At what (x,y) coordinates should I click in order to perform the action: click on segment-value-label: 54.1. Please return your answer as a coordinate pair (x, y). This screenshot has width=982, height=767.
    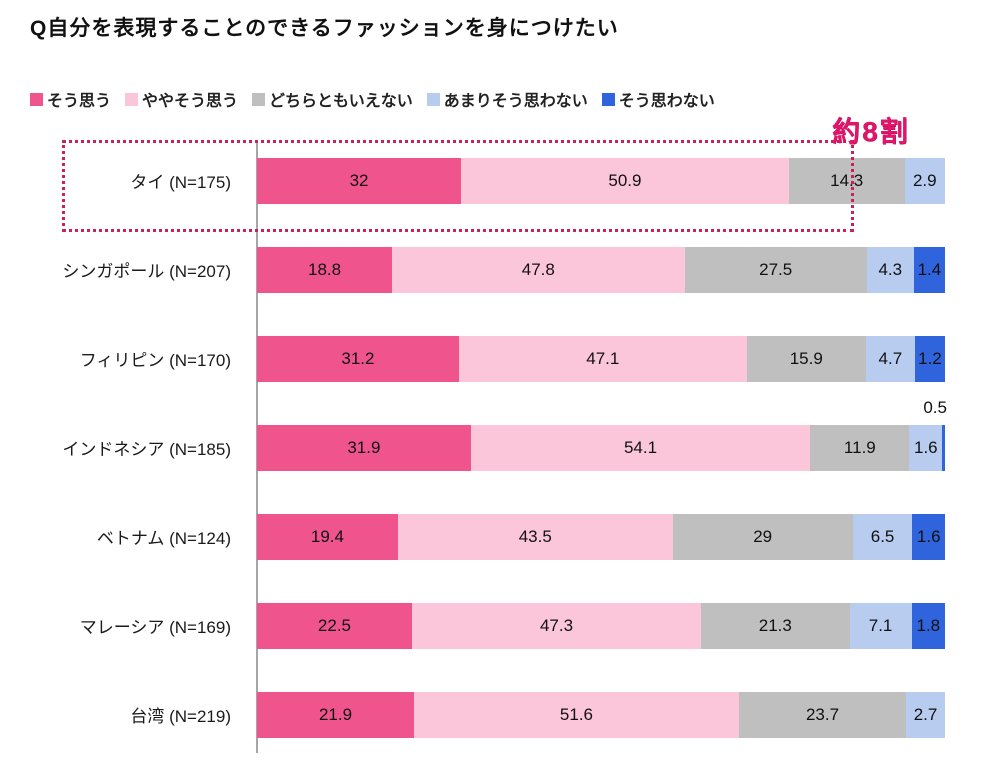
    Looking at the image, I should click on (640, 447).